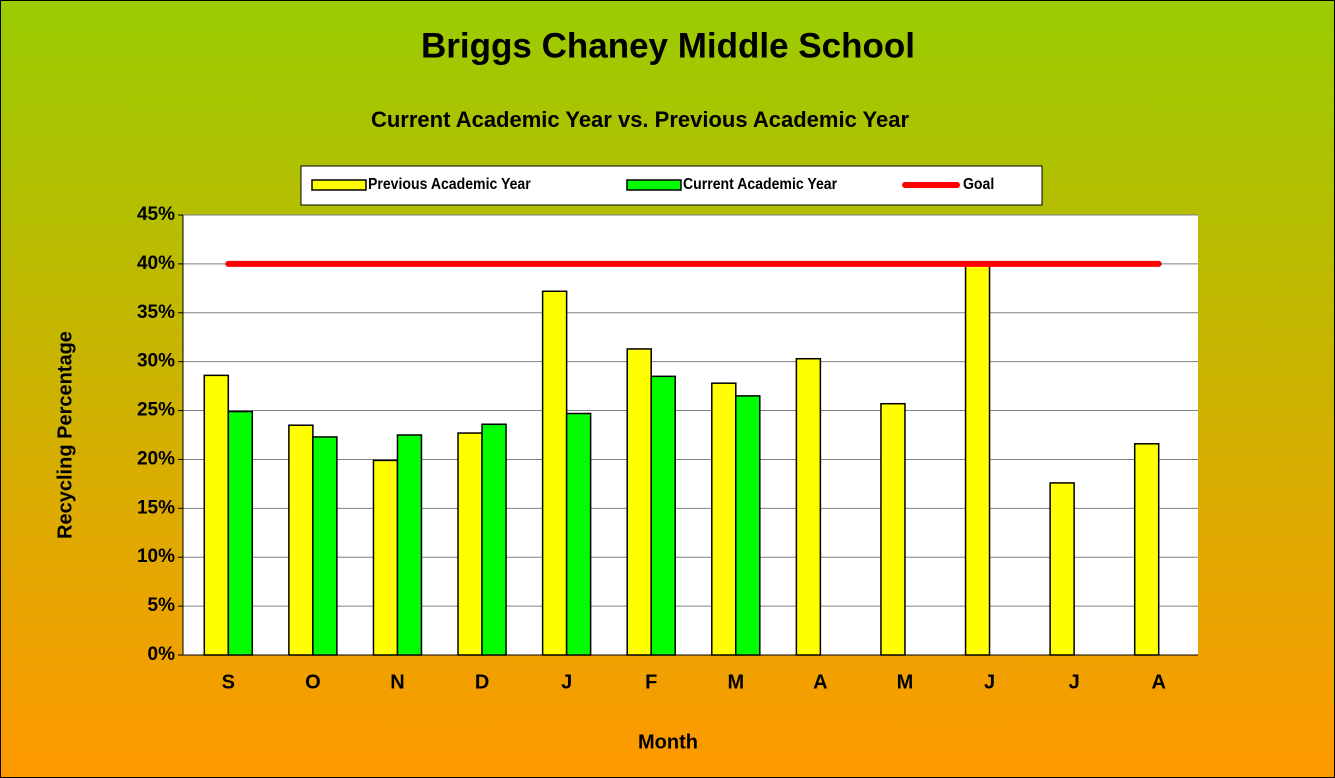  What do you see at coordinates (156, 263) in the screenshot?
I see `y-tick-label: 40%` at bounding box center [156, 263].